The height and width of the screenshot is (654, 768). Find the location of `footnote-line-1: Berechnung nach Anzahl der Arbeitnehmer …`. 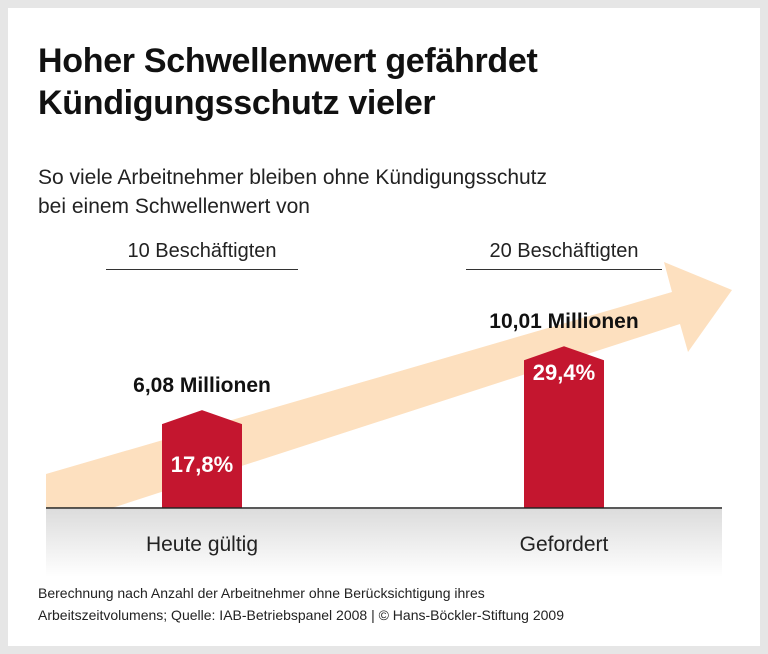

footnote-line-1: Berechnung nach Anzahl der Arbeitnehmer … is located at coordinates (261, 593).